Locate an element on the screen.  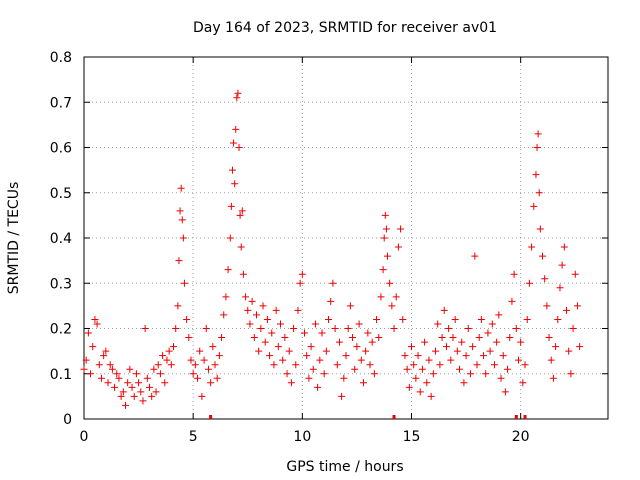
y-tick-label: 0 is located at coordinates (67, 420).